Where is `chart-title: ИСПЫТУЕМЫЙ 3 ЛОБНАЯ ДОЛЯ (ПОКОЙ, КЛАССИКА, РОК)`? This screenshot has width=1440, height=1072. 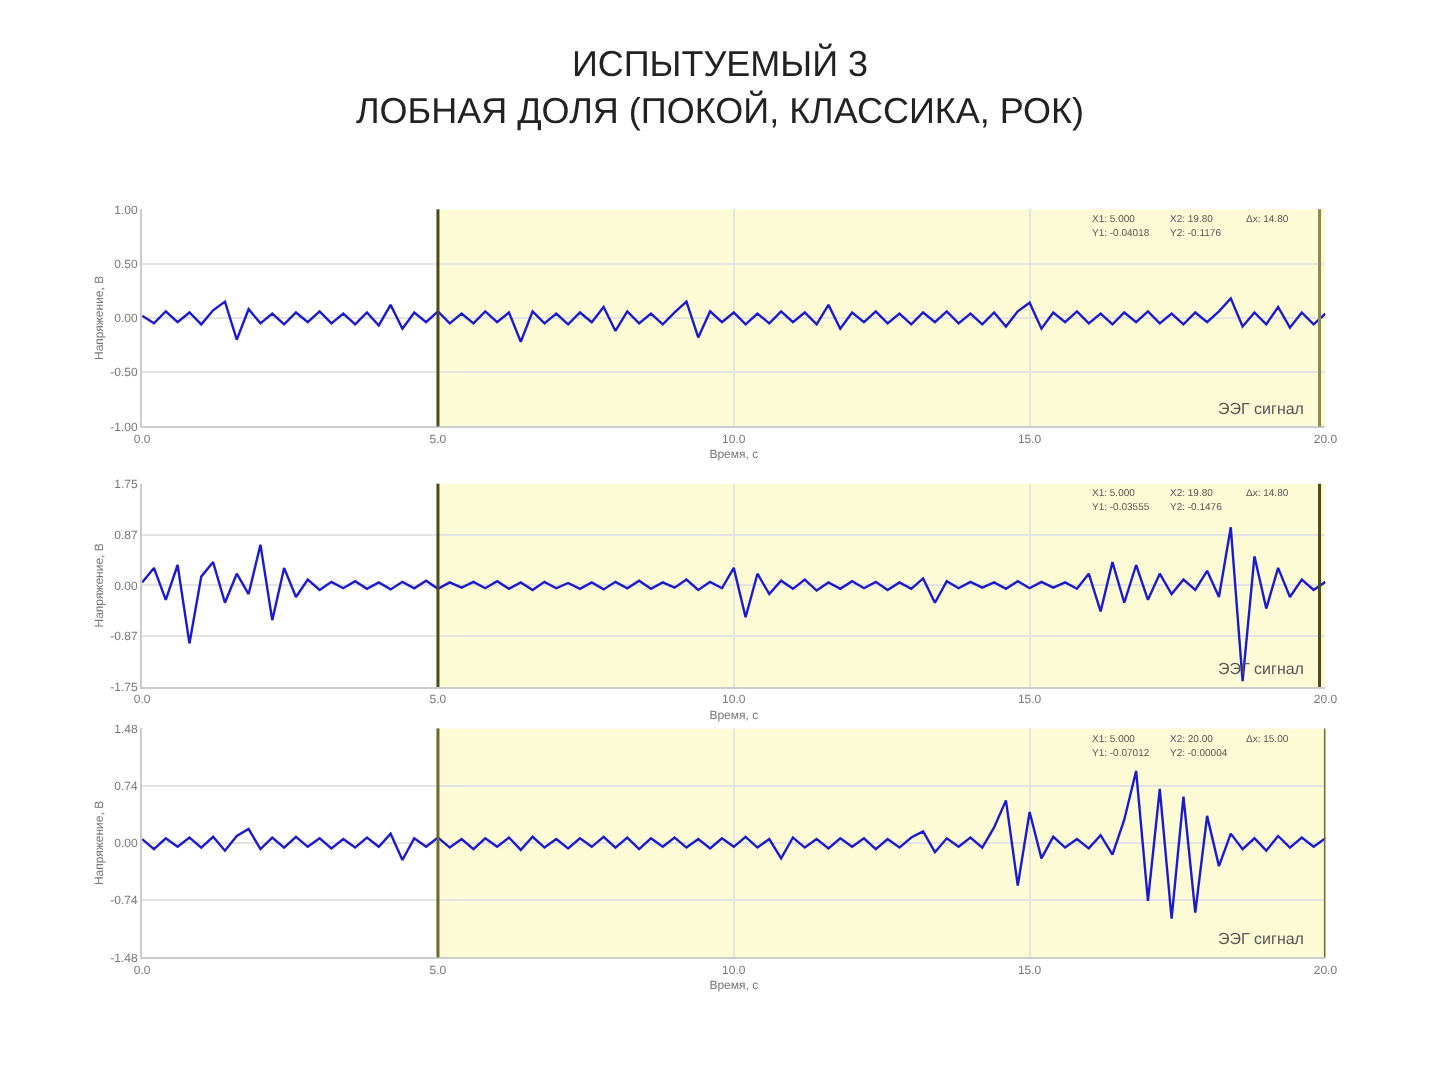 chart-title: ИСПЫТУЕМЫЙ 3 ЛОБНАЯ ДОЛЯ (ПОКОЙ, КЛАССИКА, РОК) is located at coordinates (720, 86).